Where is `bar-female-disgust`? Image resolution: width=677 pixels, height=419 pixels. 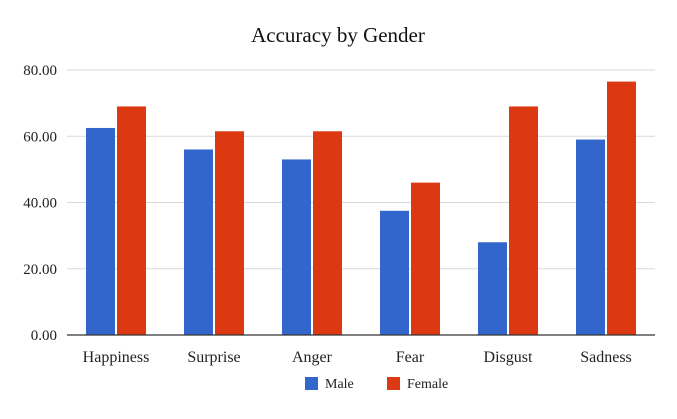 bar-female-disgust is located at coordinates (523, 220).